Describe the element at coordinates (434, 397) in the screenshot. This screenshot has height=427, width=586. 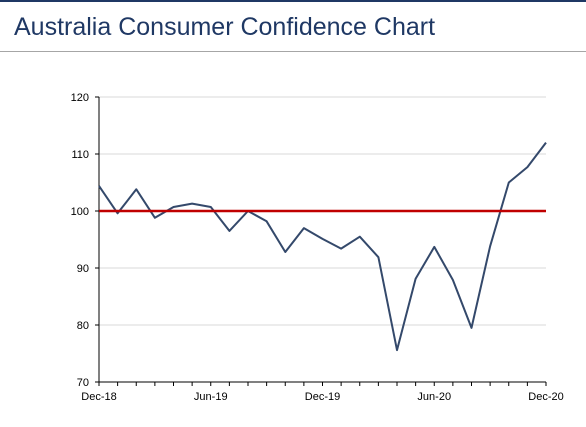
I see `x-tick-label-Jun-20: Jun-20` at that location.